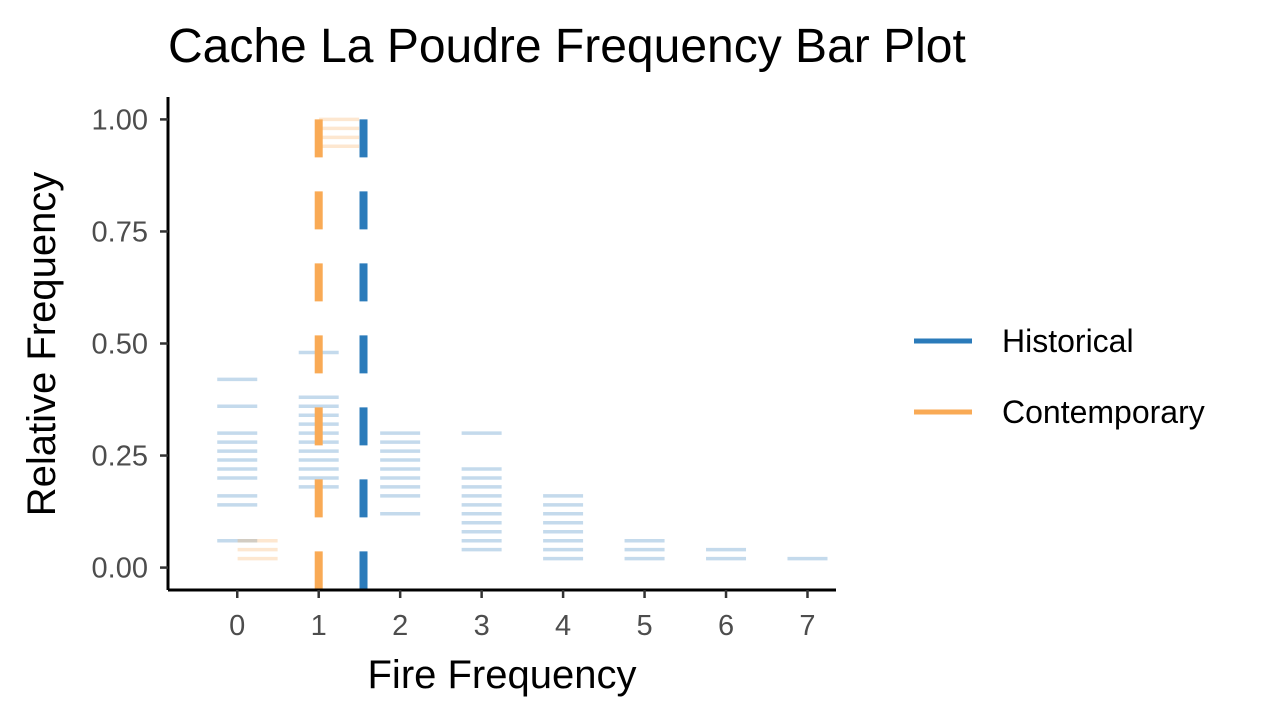  I want to click on x-tick-label-6: 6, so click(726, 626).